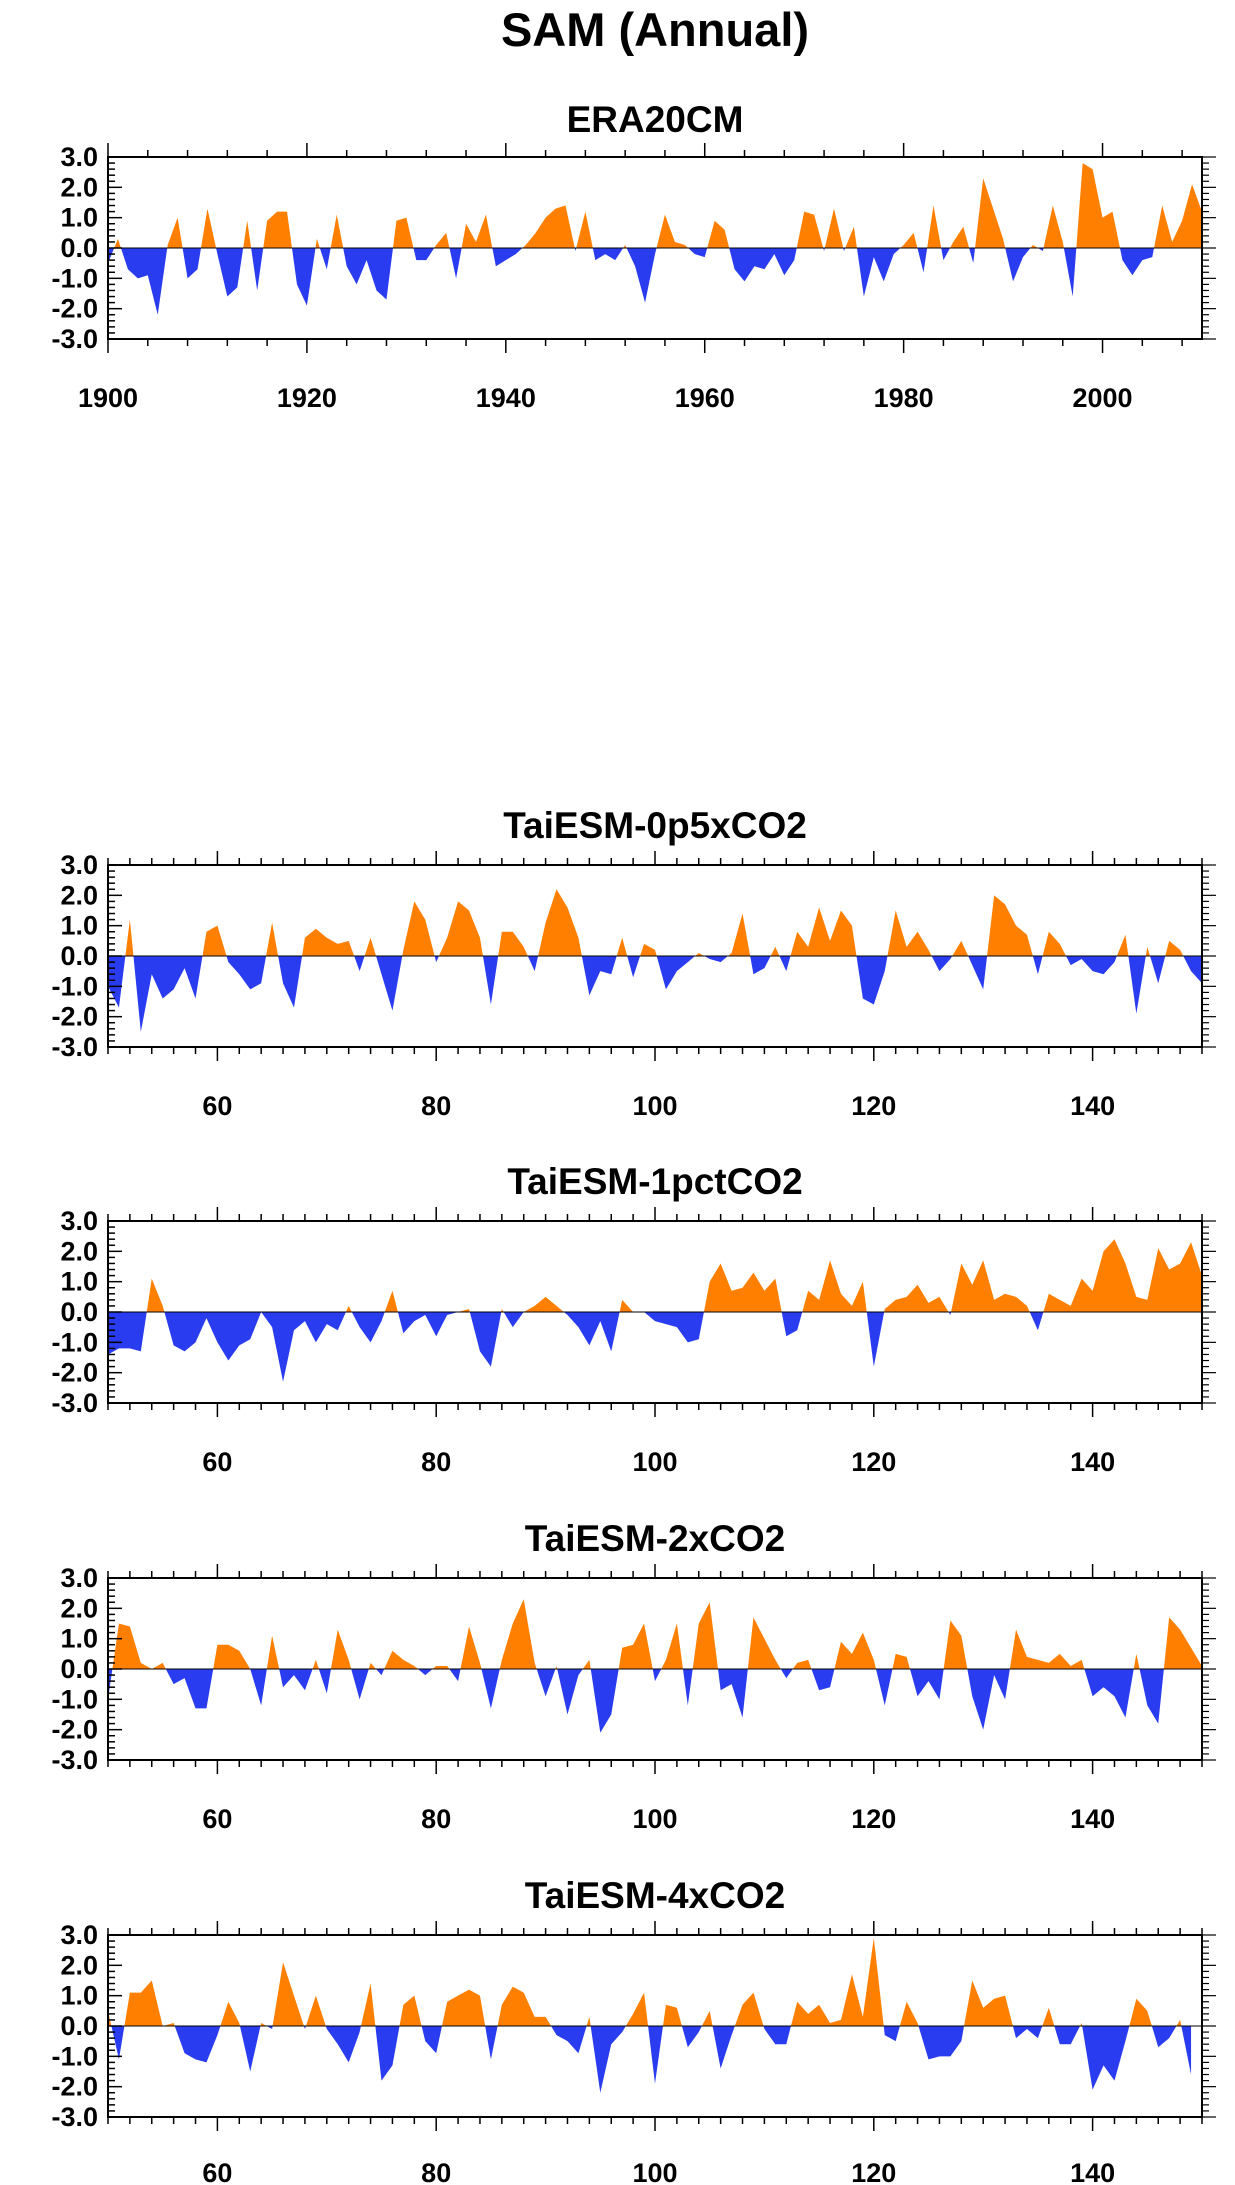  I want to click on x-tick-label: 1980, so click(904, 398).